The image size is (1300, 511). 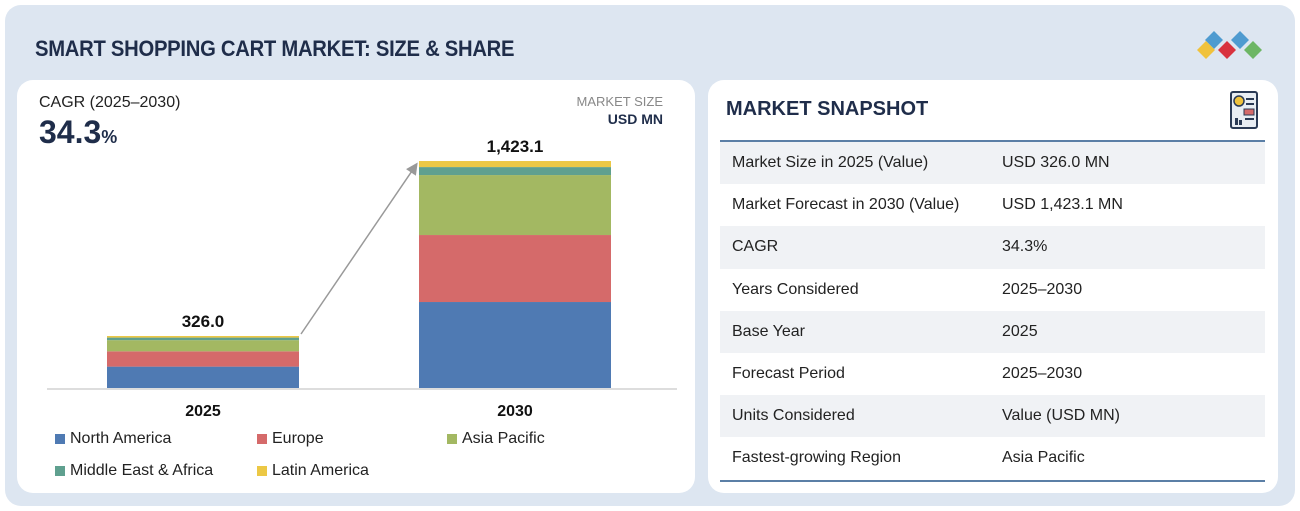 I want to click on cagr-unit: %, so click(x=109, y=137).